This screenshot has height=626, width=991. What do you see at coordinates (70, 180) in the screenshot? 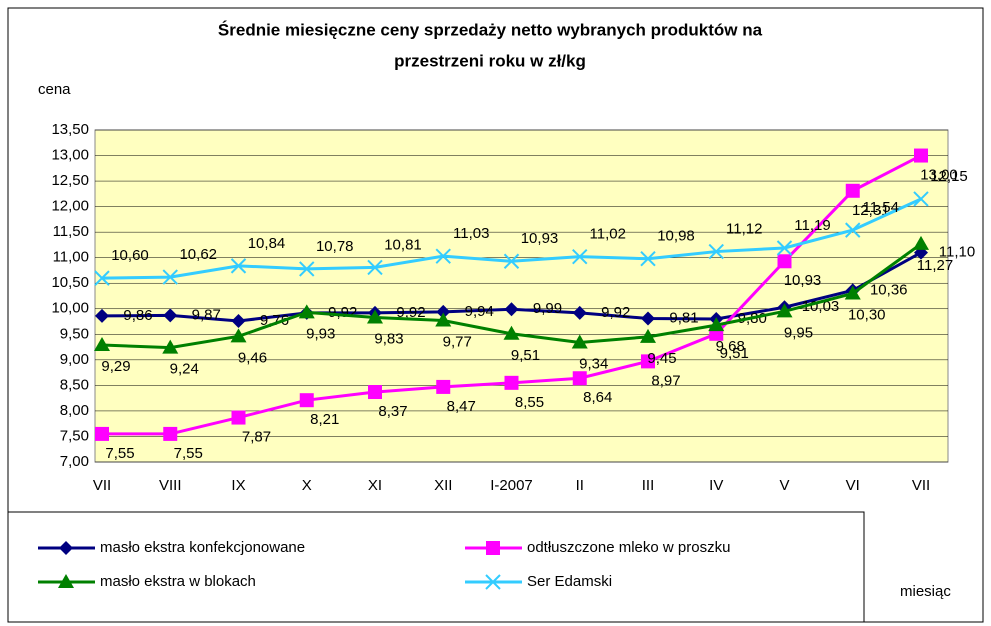
I see `y-tick-label: 12,50` at bounding box center [70, 180].